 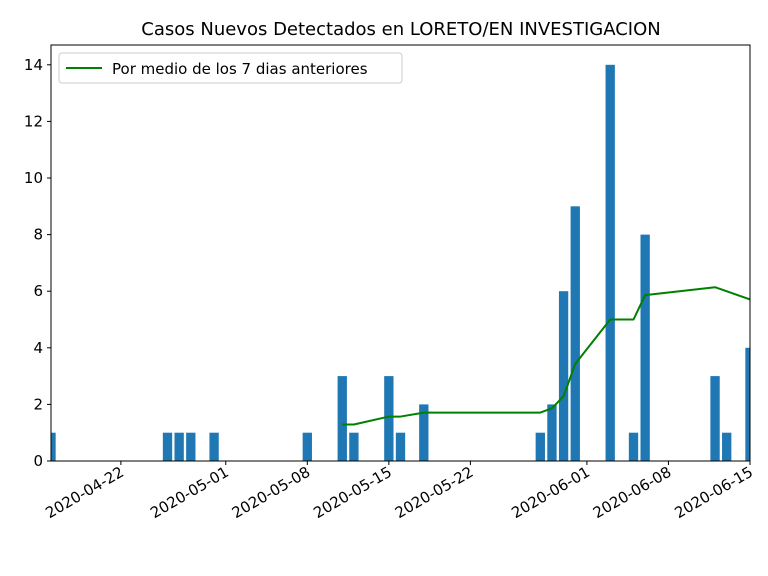 I want to click on legend: Por medio de los 7 dias anteriores, so click(x=230, y=68).